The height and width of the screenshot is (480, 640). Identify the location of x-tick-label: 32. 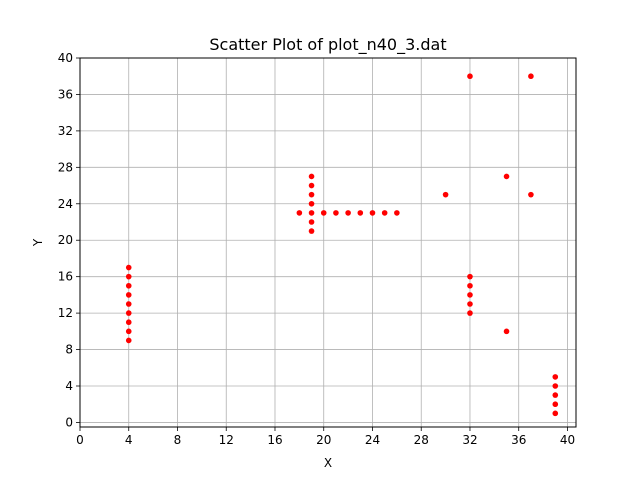
(469, 440).